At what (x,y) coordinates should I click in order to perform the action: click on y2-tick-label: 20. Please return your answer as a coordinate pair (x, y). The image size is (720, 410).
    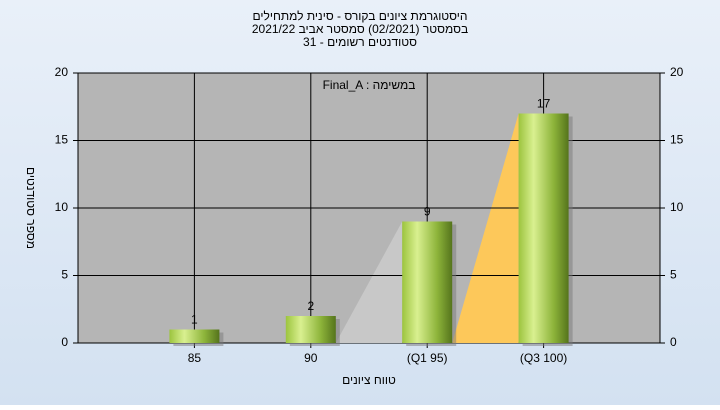
    Looking at the image, I should click on (677, 72).